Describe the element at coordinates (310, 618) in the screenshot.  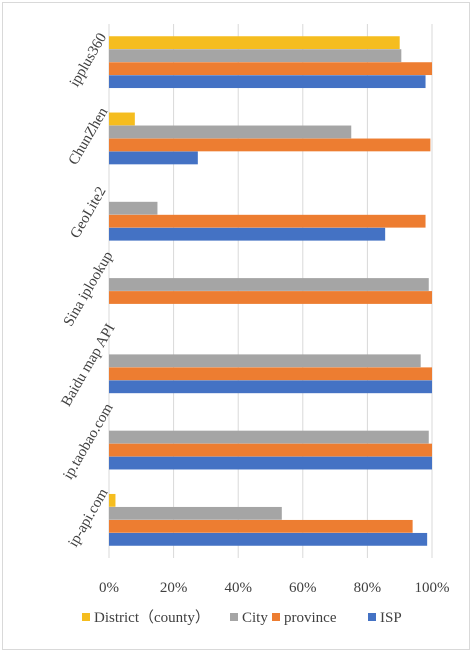
I see `legend-label: province` at that location.